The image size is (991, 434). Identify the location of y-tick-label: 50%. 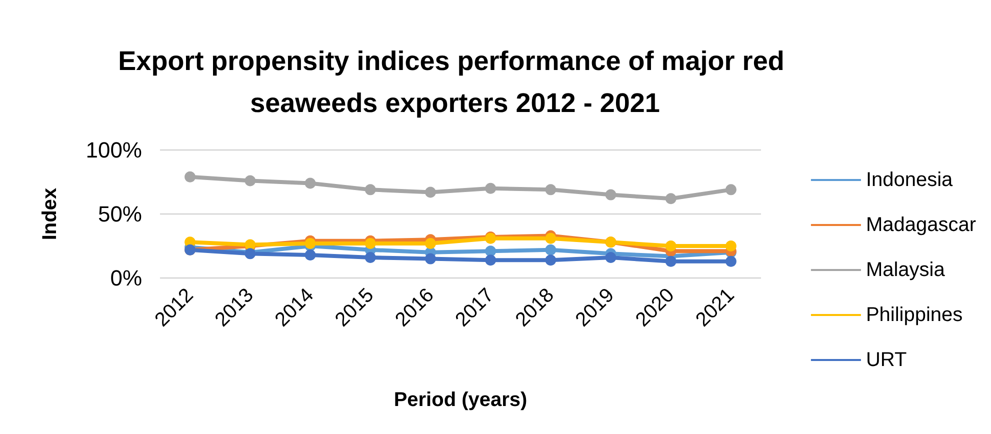
(120, 214).